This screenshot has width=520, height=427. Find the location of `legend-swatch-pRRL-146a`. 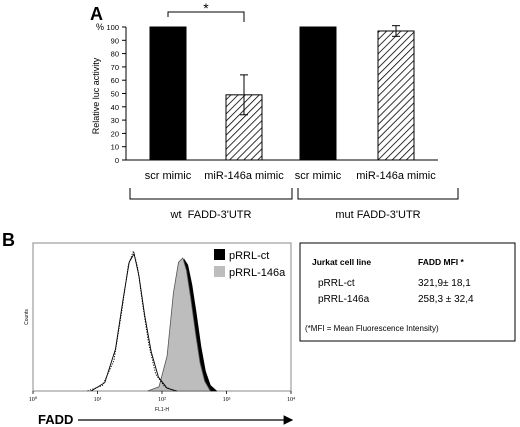

legend-swatch-pRRL-146a is located at coordinates (219, 271).